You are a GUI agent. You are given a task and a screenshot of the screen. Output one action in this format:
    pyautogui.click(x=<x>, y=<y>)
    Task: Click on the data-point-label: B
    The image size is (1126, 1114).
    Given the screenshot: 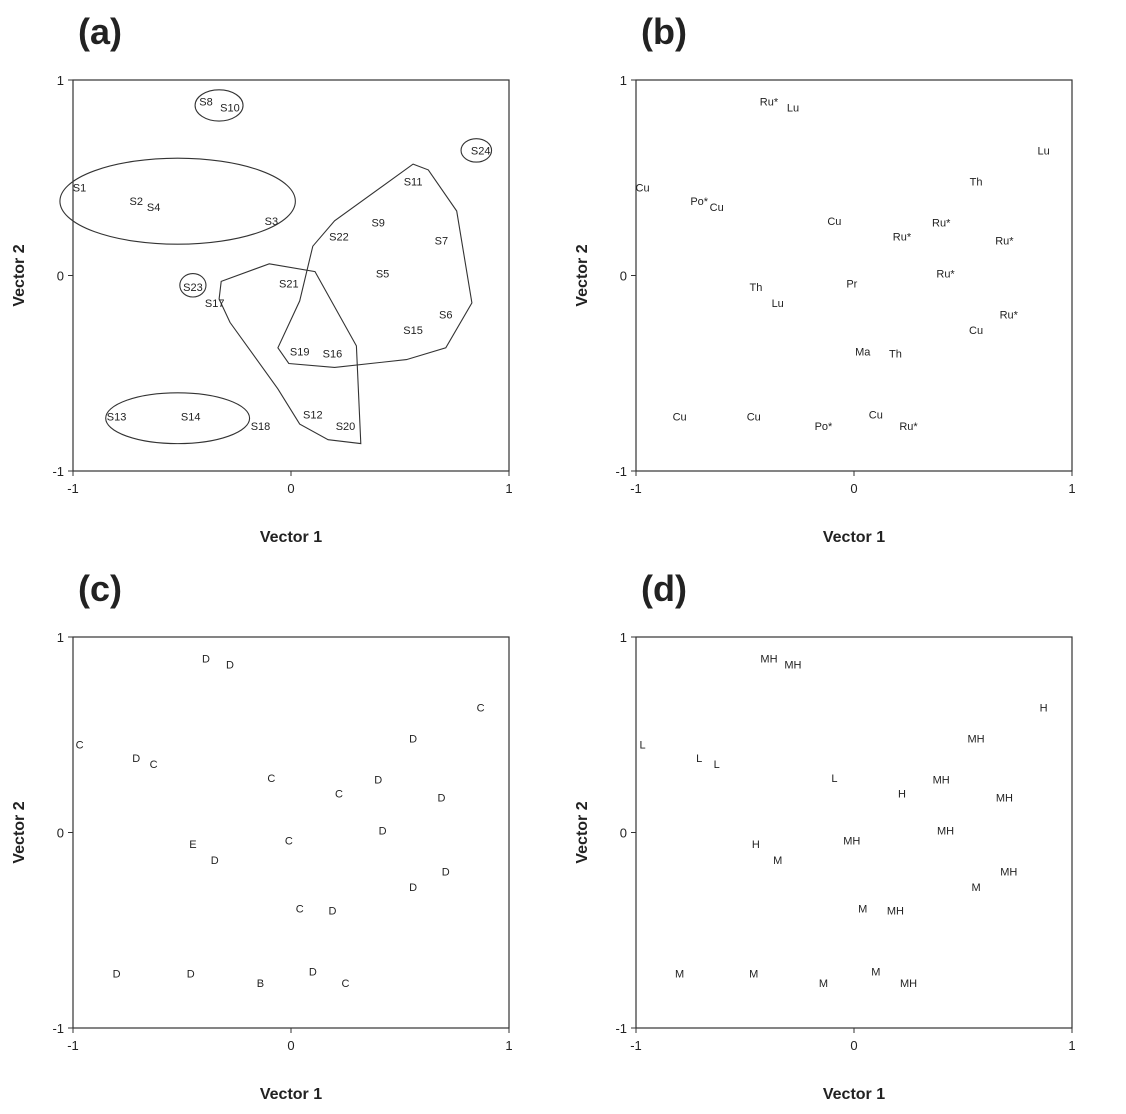 What is the action you would take?
    pyautogui.click(x=260, y=984)
    